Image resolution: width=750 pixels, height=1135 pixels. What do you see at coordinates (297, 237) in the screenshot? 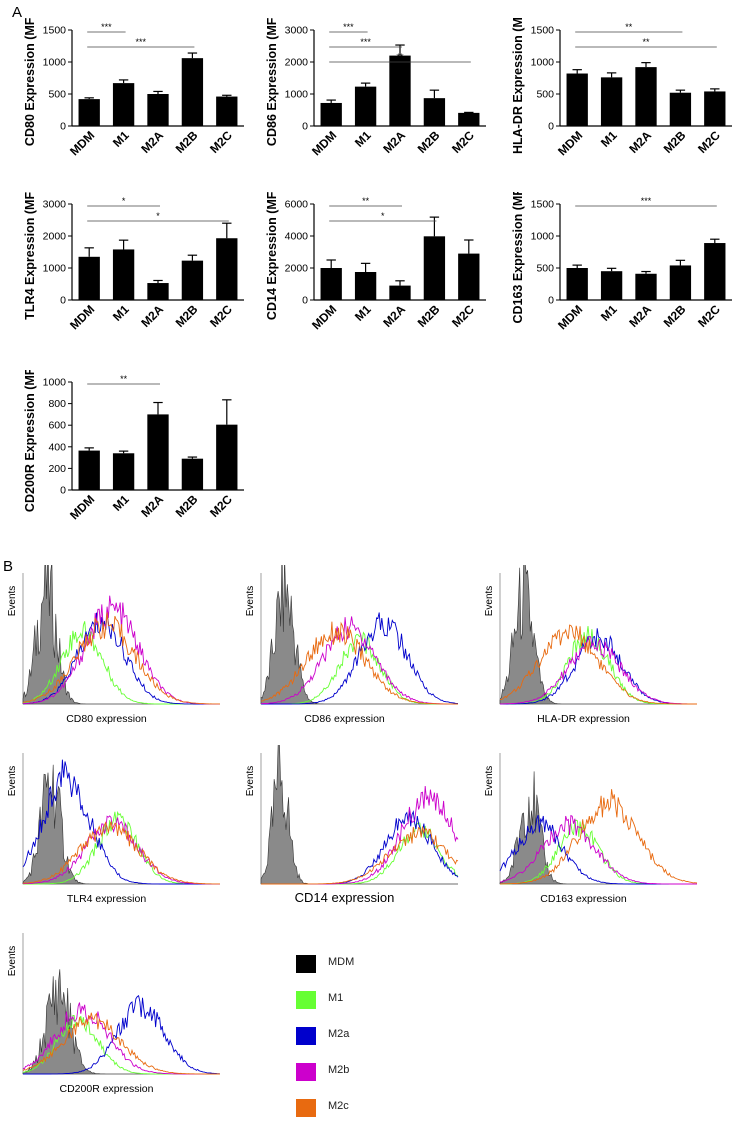
I see `y-tick-label: 4000` at bounding box center [297, 237].